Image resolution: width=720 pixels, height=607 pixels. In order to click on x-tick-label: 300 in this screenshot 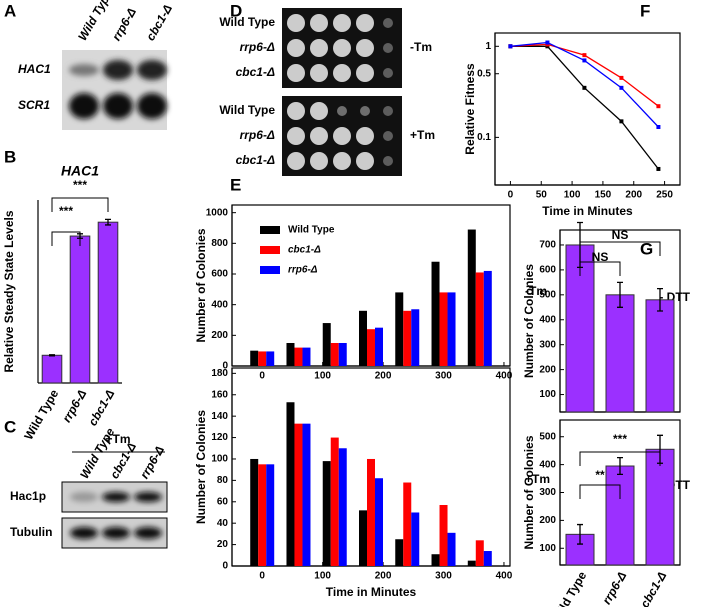, I will do `click(443, 576)`.